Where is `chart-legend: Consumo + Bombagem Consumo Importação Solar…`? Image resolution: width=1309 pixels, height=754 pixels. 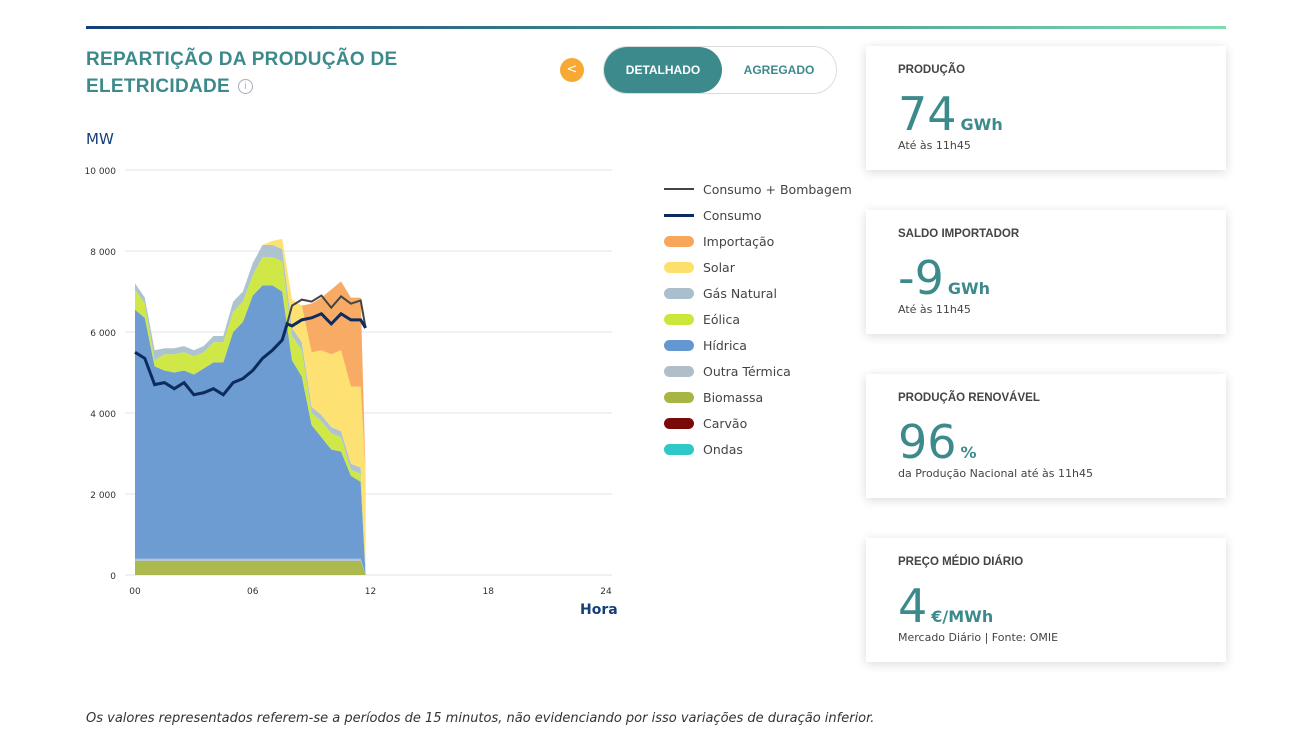 chart-legend: Consumo + Bombagem Consumo Importação Solar… is located at coordinates (758, 319).